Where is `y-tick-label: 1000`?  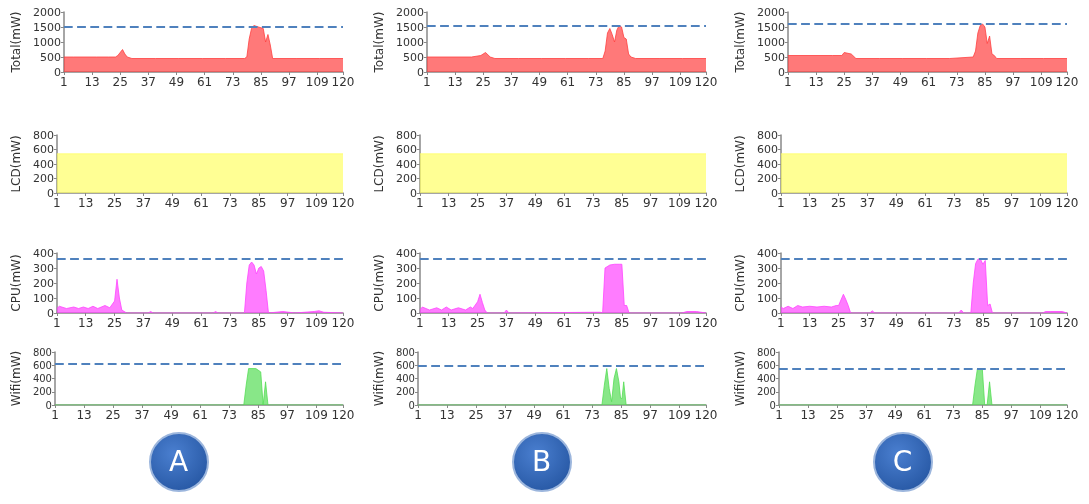 y-tick-label: 1000 is located at coordinates (409, 42).